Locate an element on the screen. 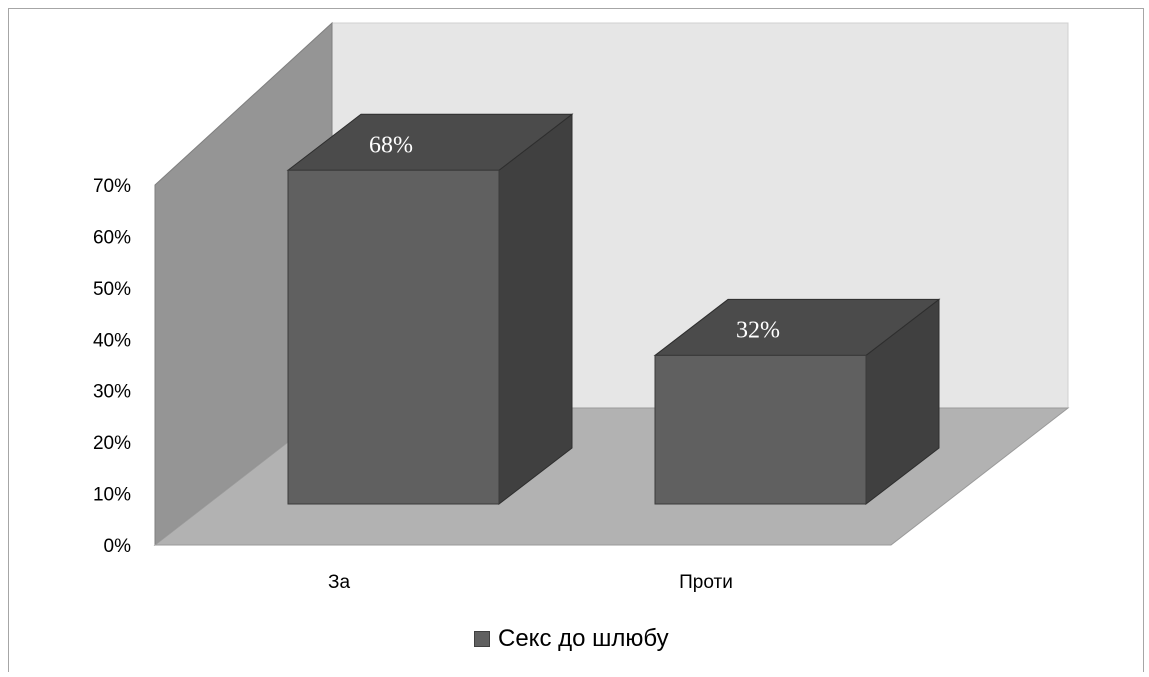 This screenshot has height=677, width=1149. legend-label: Секс до шлюбу is located at coordinates (583, 638).